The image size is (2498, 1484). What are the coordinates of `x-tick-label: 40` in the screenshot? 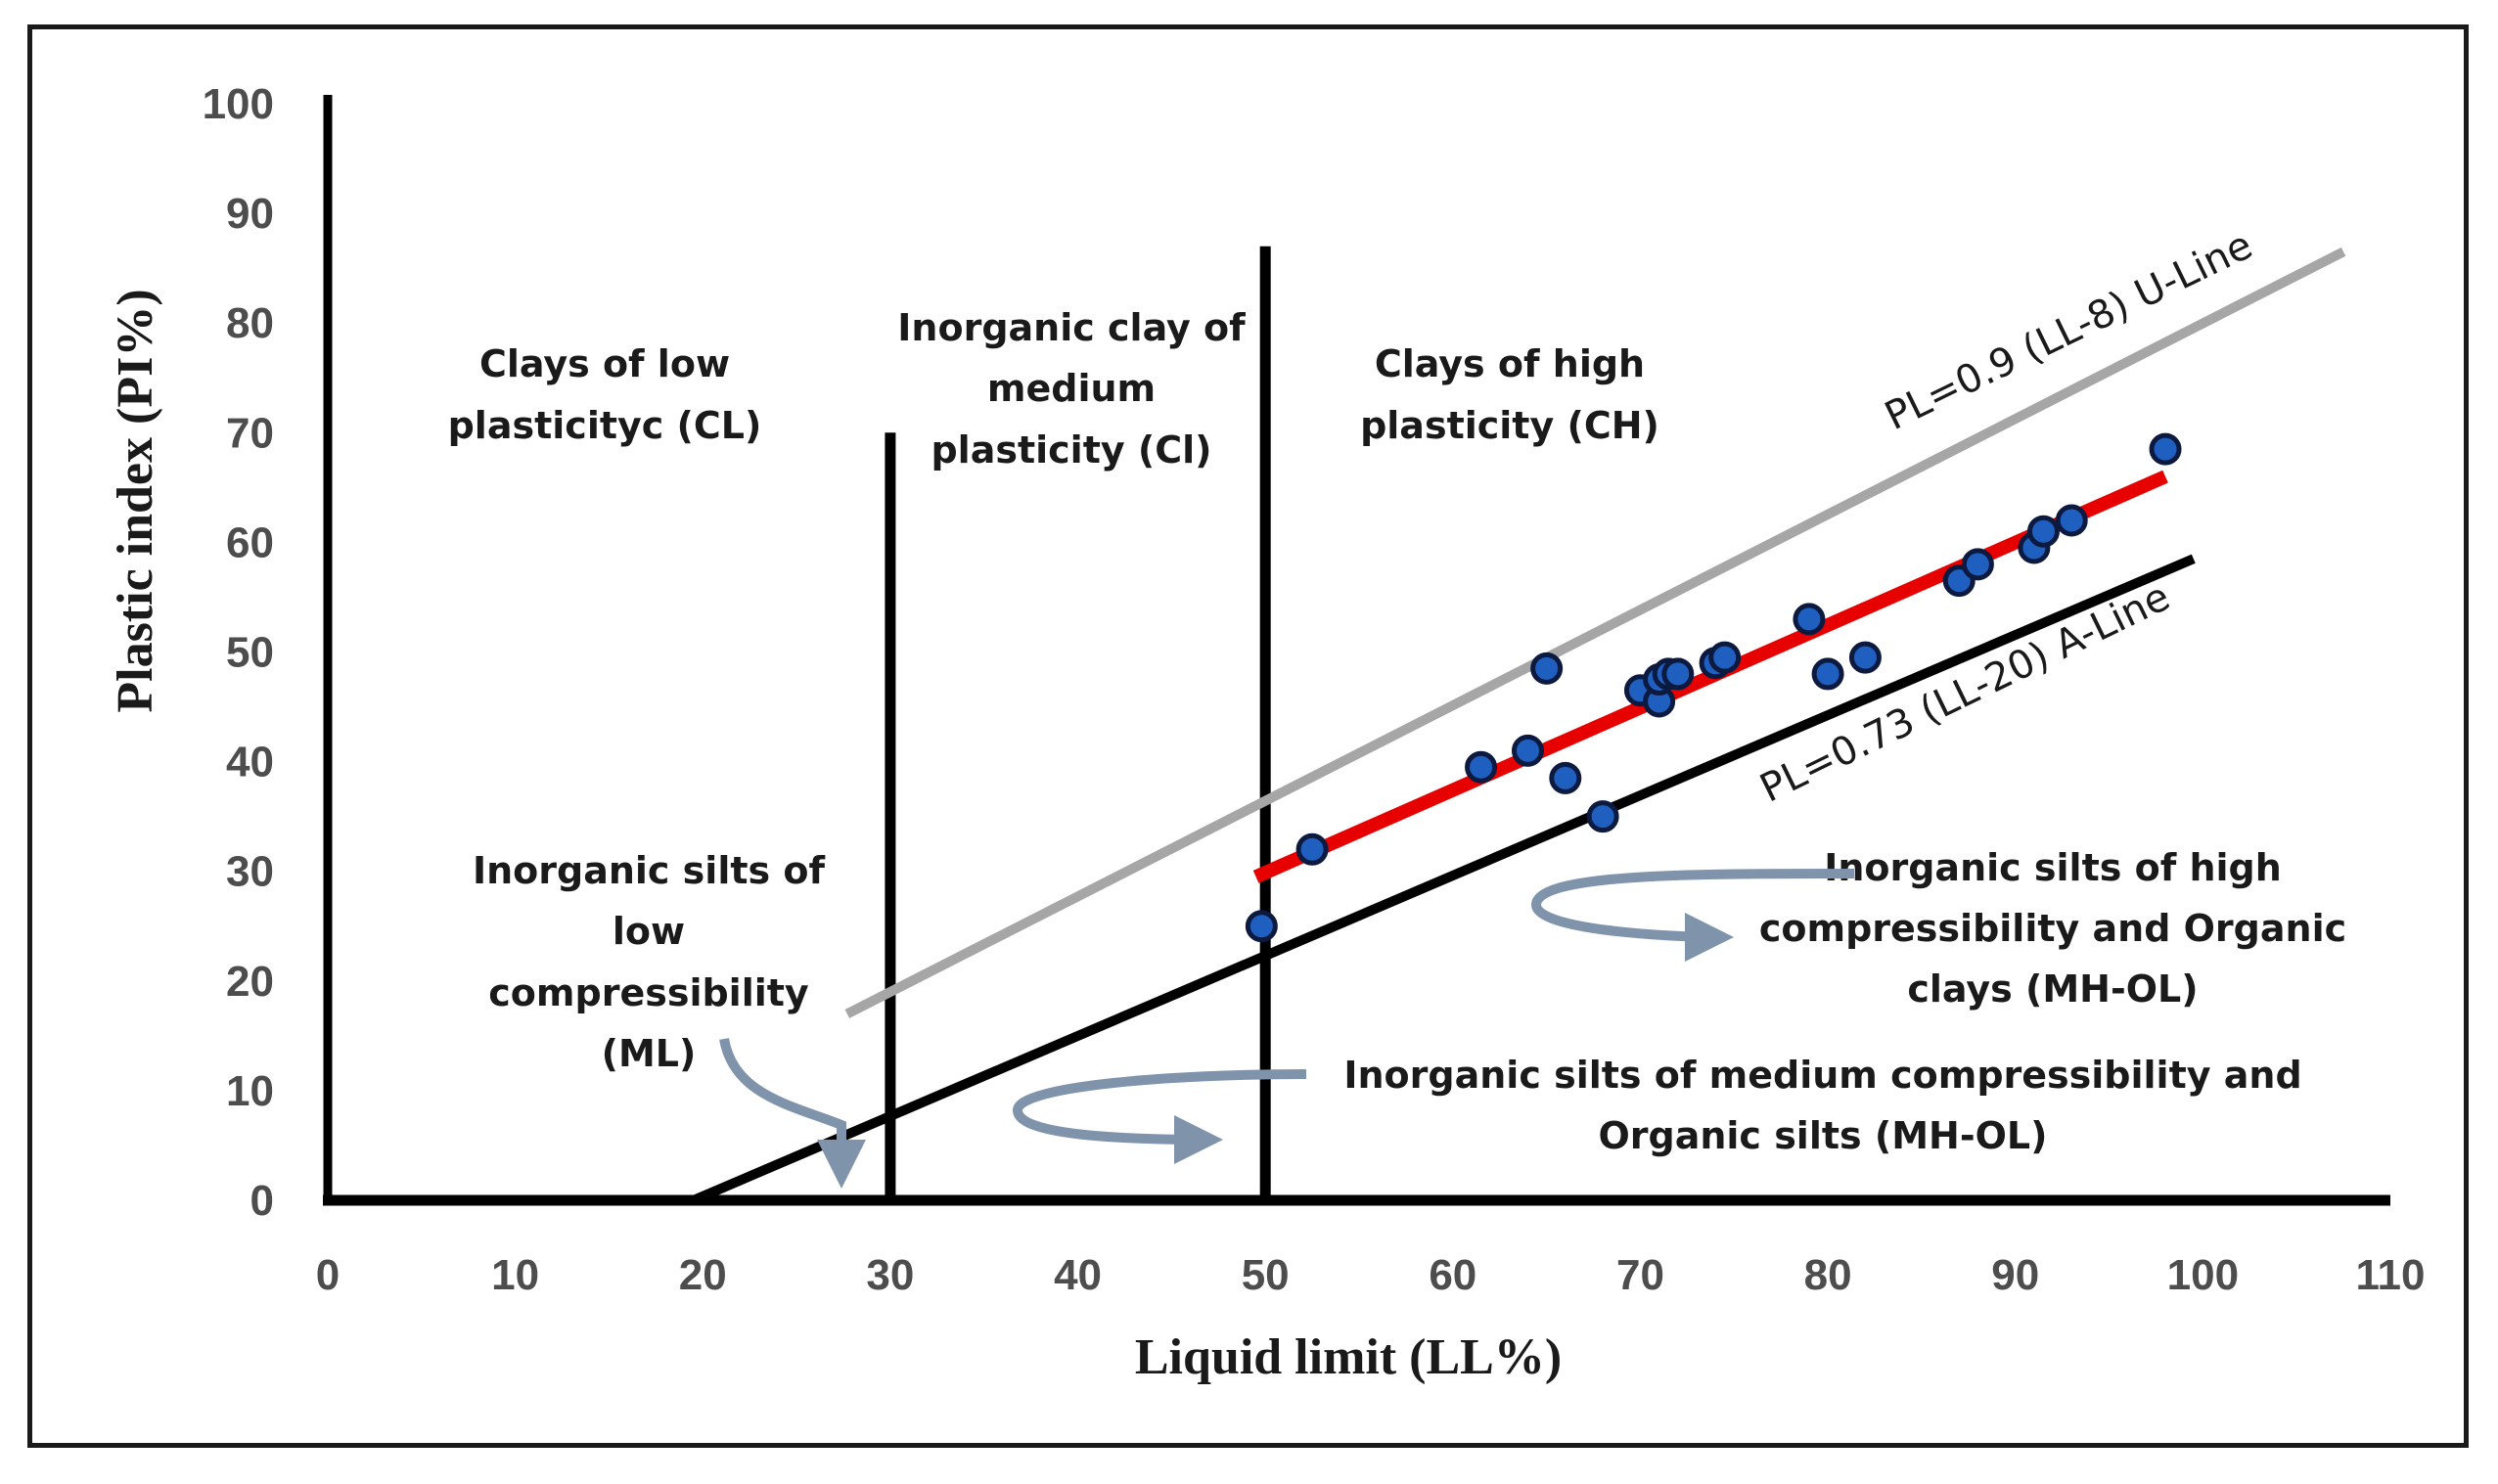 It's located at (1078, 1275).